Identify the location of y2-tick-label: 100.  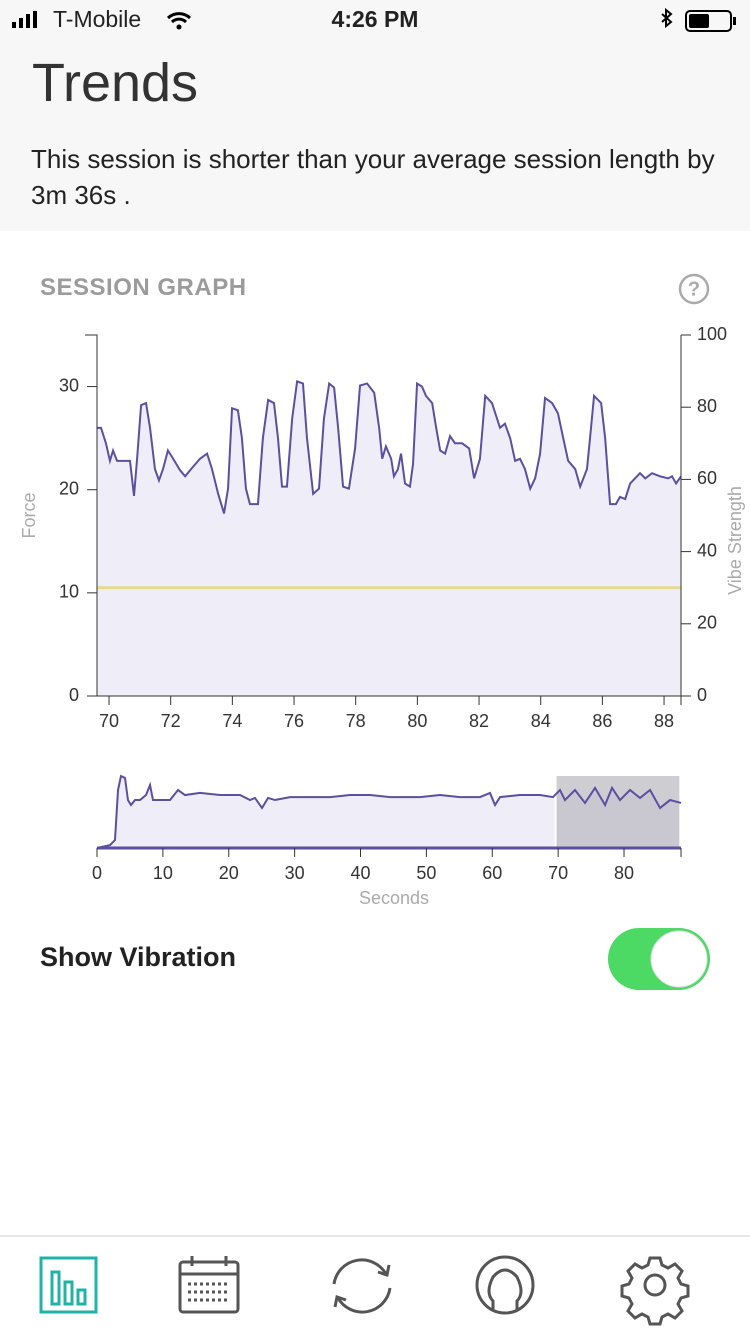
(712, 334).